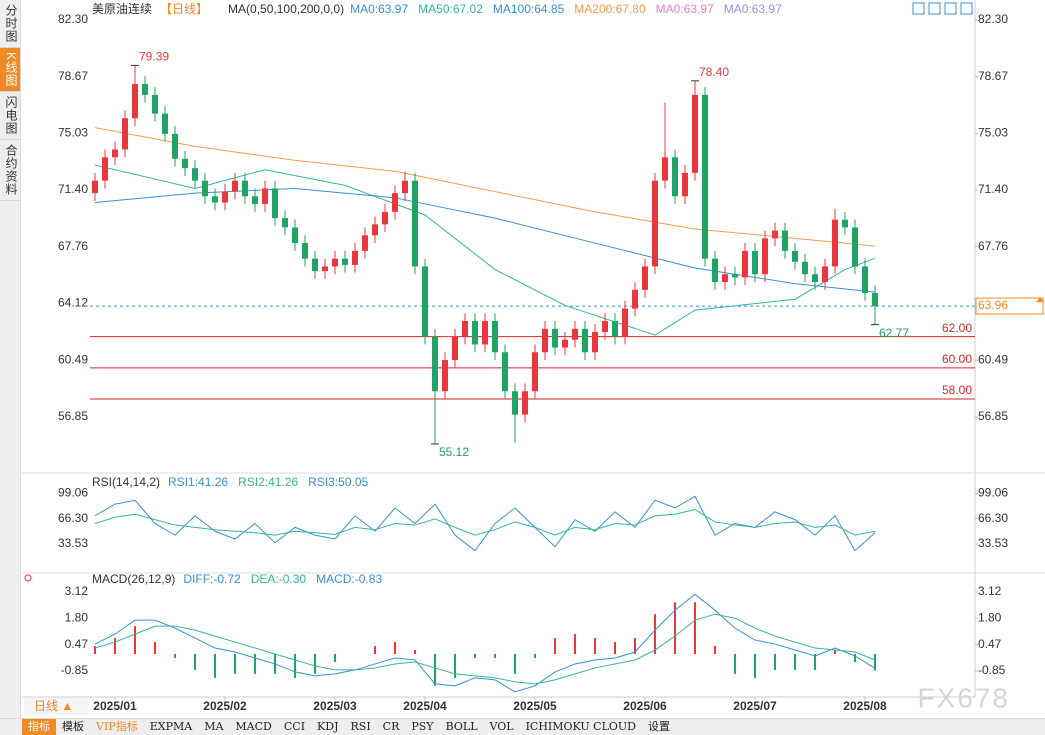  What do you see at coordinates (171, 726) in the screenshot?
I see `toolbar-item: EXPMA` at bounding box center [171, 726].